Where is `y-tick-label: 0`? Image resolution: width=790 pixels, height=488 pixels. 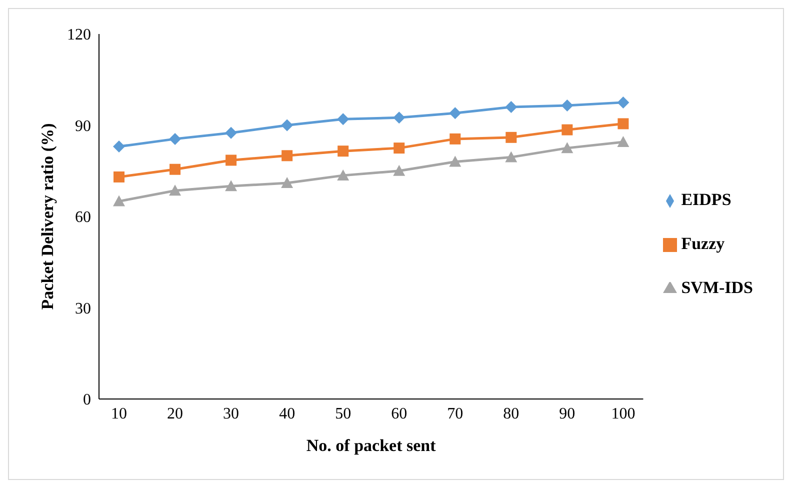 y-tick-label: 0 is located at coordinates (87, 400).